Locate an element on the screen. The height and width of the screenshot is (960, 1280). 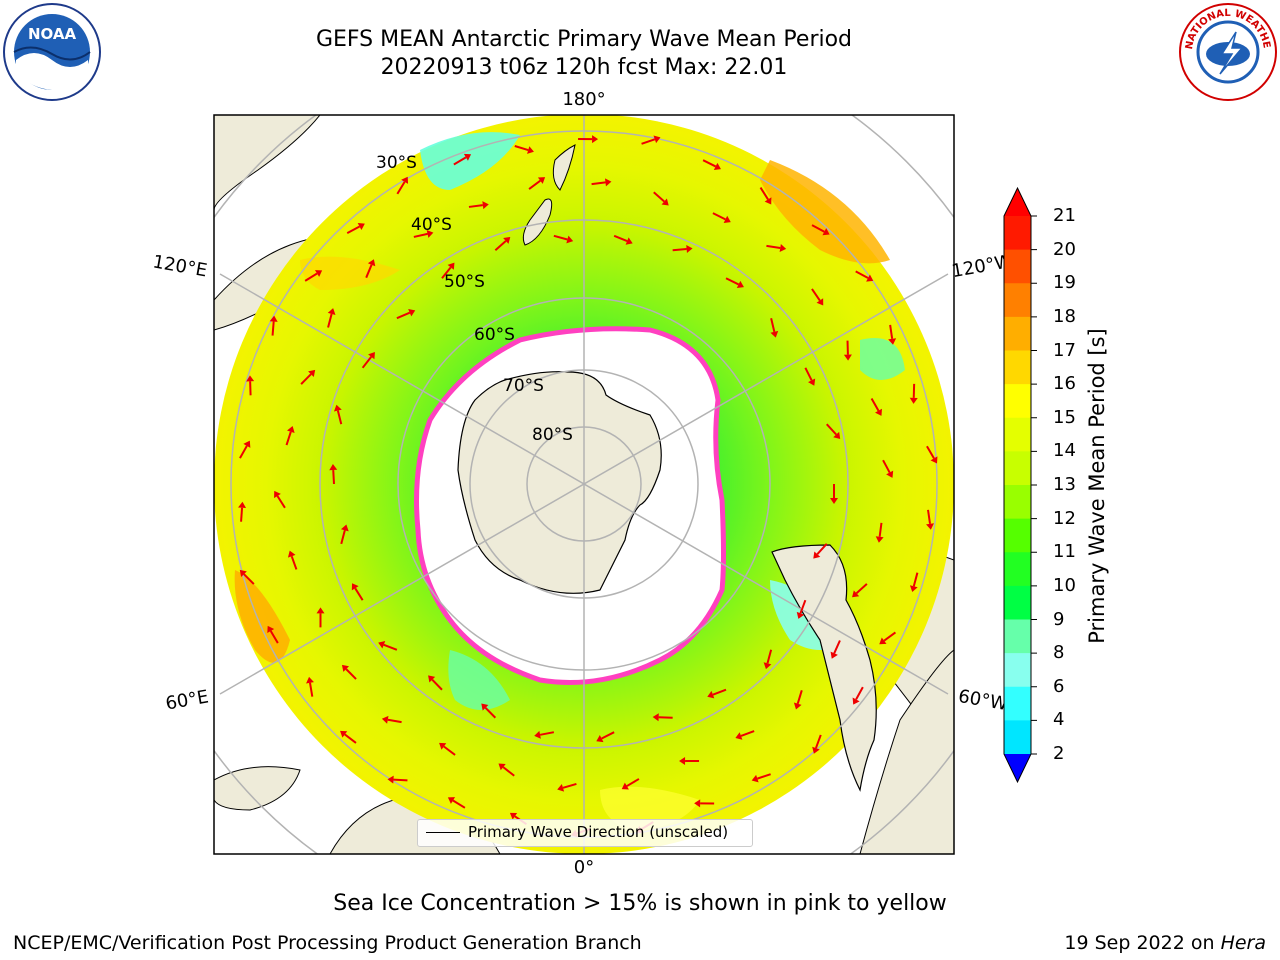
colorbar-tick-label: 14 is located at coordinates (1064, 451).